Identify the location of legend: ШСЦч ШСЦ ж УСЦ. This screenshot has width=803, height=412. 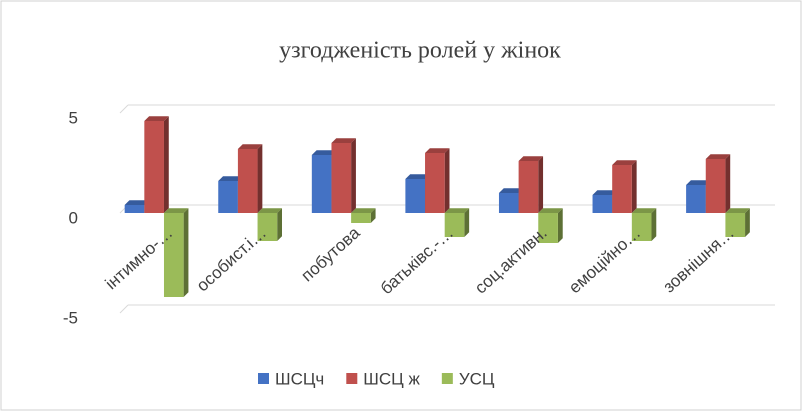
(376, 378).